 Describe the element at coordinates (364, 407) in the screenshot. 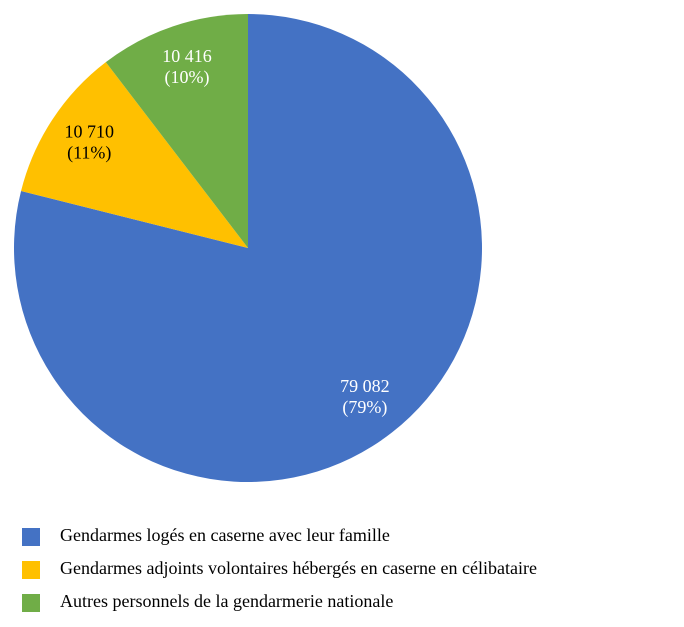

I see `percent-label: (79%)` at that location.